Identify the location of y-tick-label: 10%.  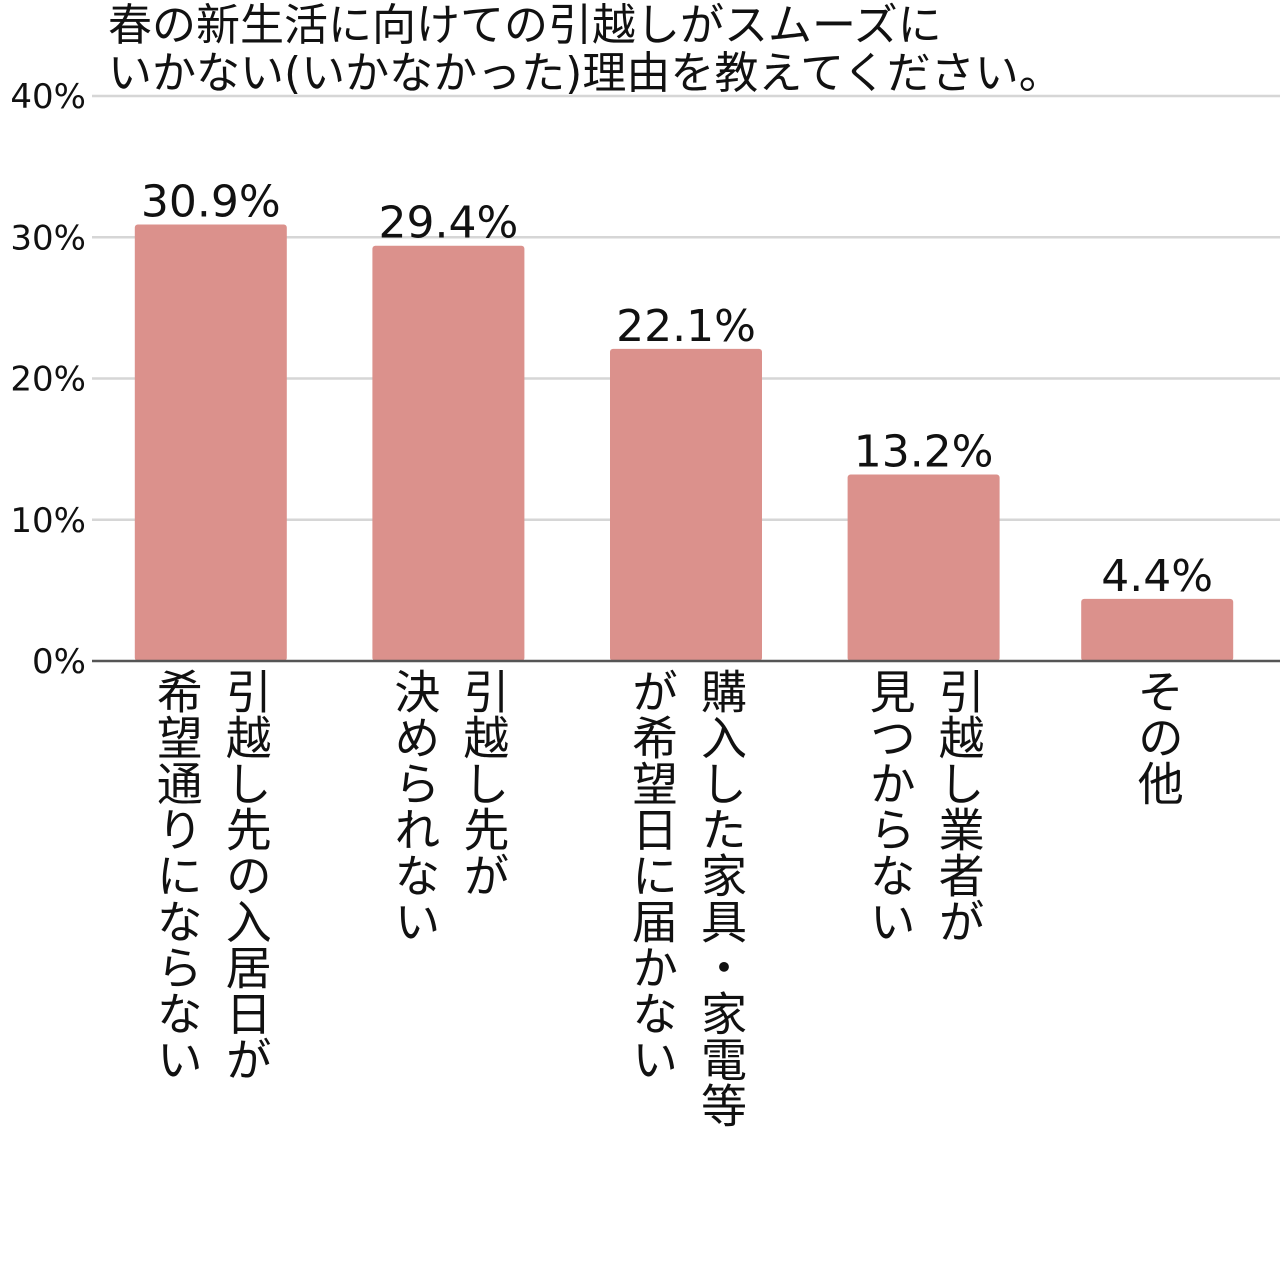
(48, 521).